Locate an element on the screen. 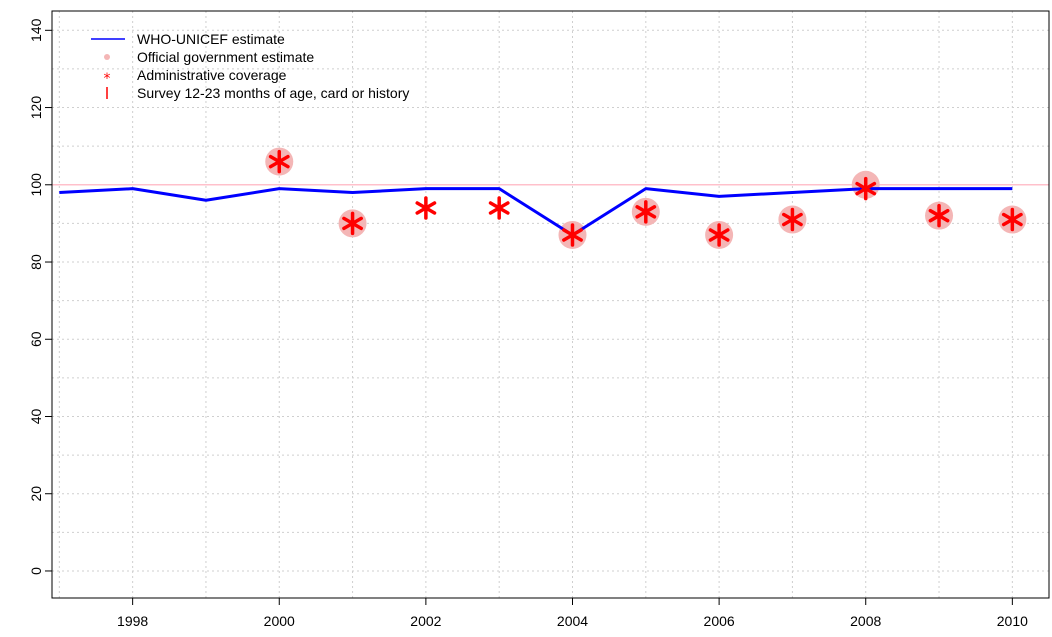 The height and width of the screenshot is (637, 1052). who-unicef-estimate-line is located at coordinates (536, 212).